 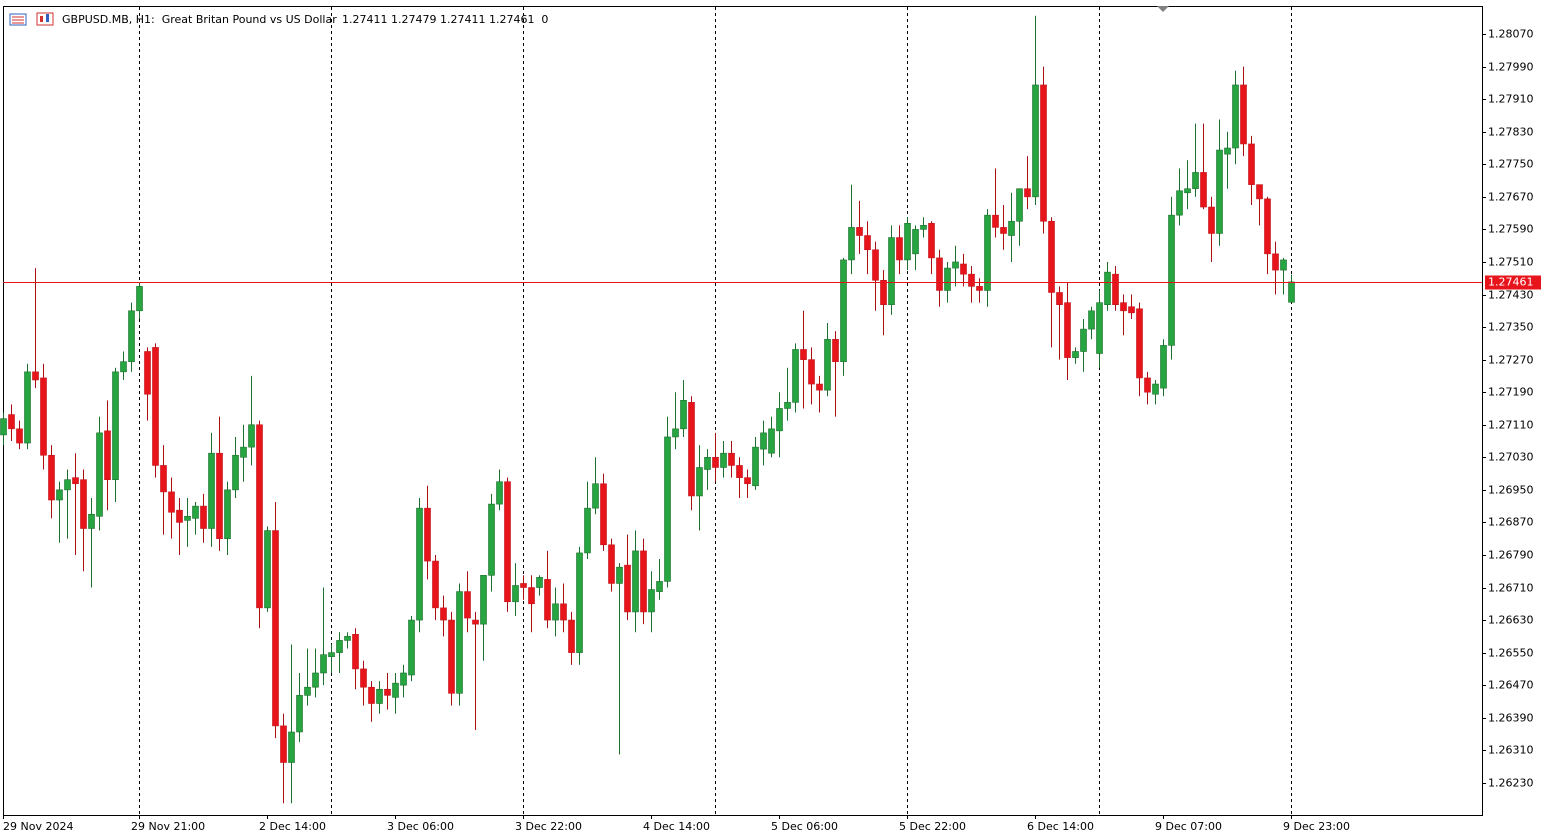 I want to click on price-label: 1.27461, so click(x=1511, y=282).